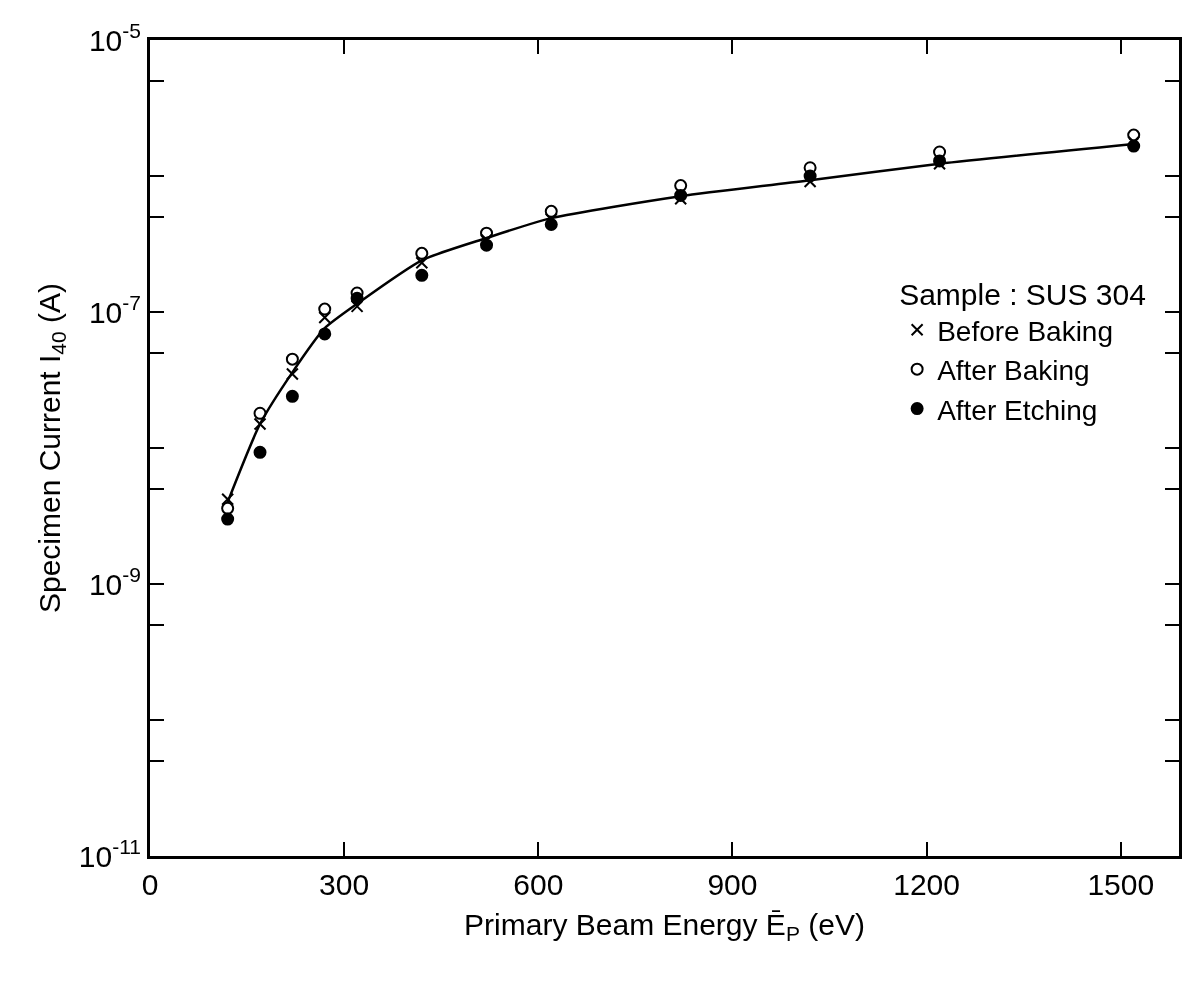 This screenshot has height=986, width=1199. Describe the element at coordinates (344, 884) in the screenshot. I see `x-tick-label: 300` at that location.